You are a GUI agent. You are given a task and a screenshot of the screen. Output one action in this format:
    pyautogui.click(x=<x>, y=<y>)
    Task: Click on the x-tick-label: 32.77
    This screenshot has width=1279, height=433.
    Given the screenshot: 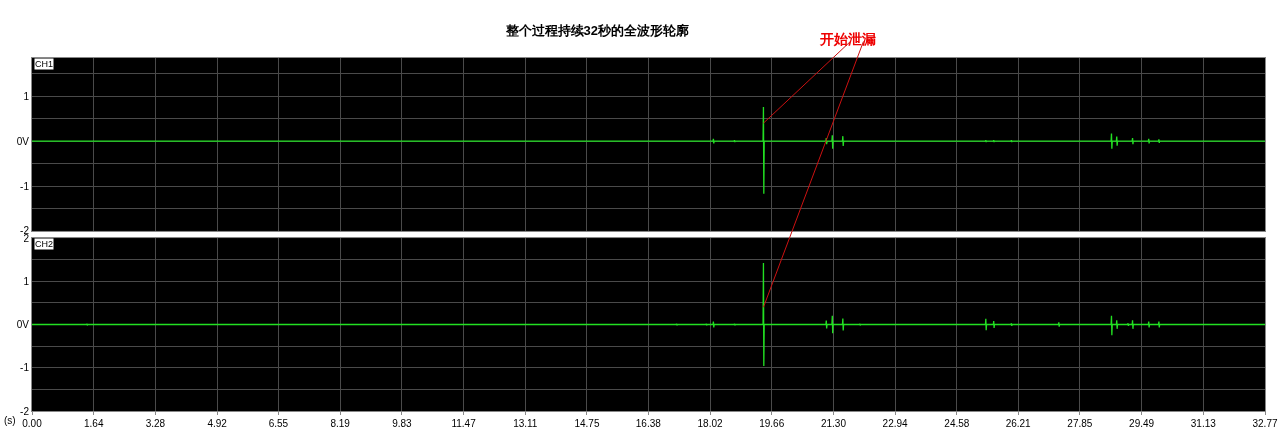 What is the action you would take?
    pyautogui.click(x=1265, y=423)
    